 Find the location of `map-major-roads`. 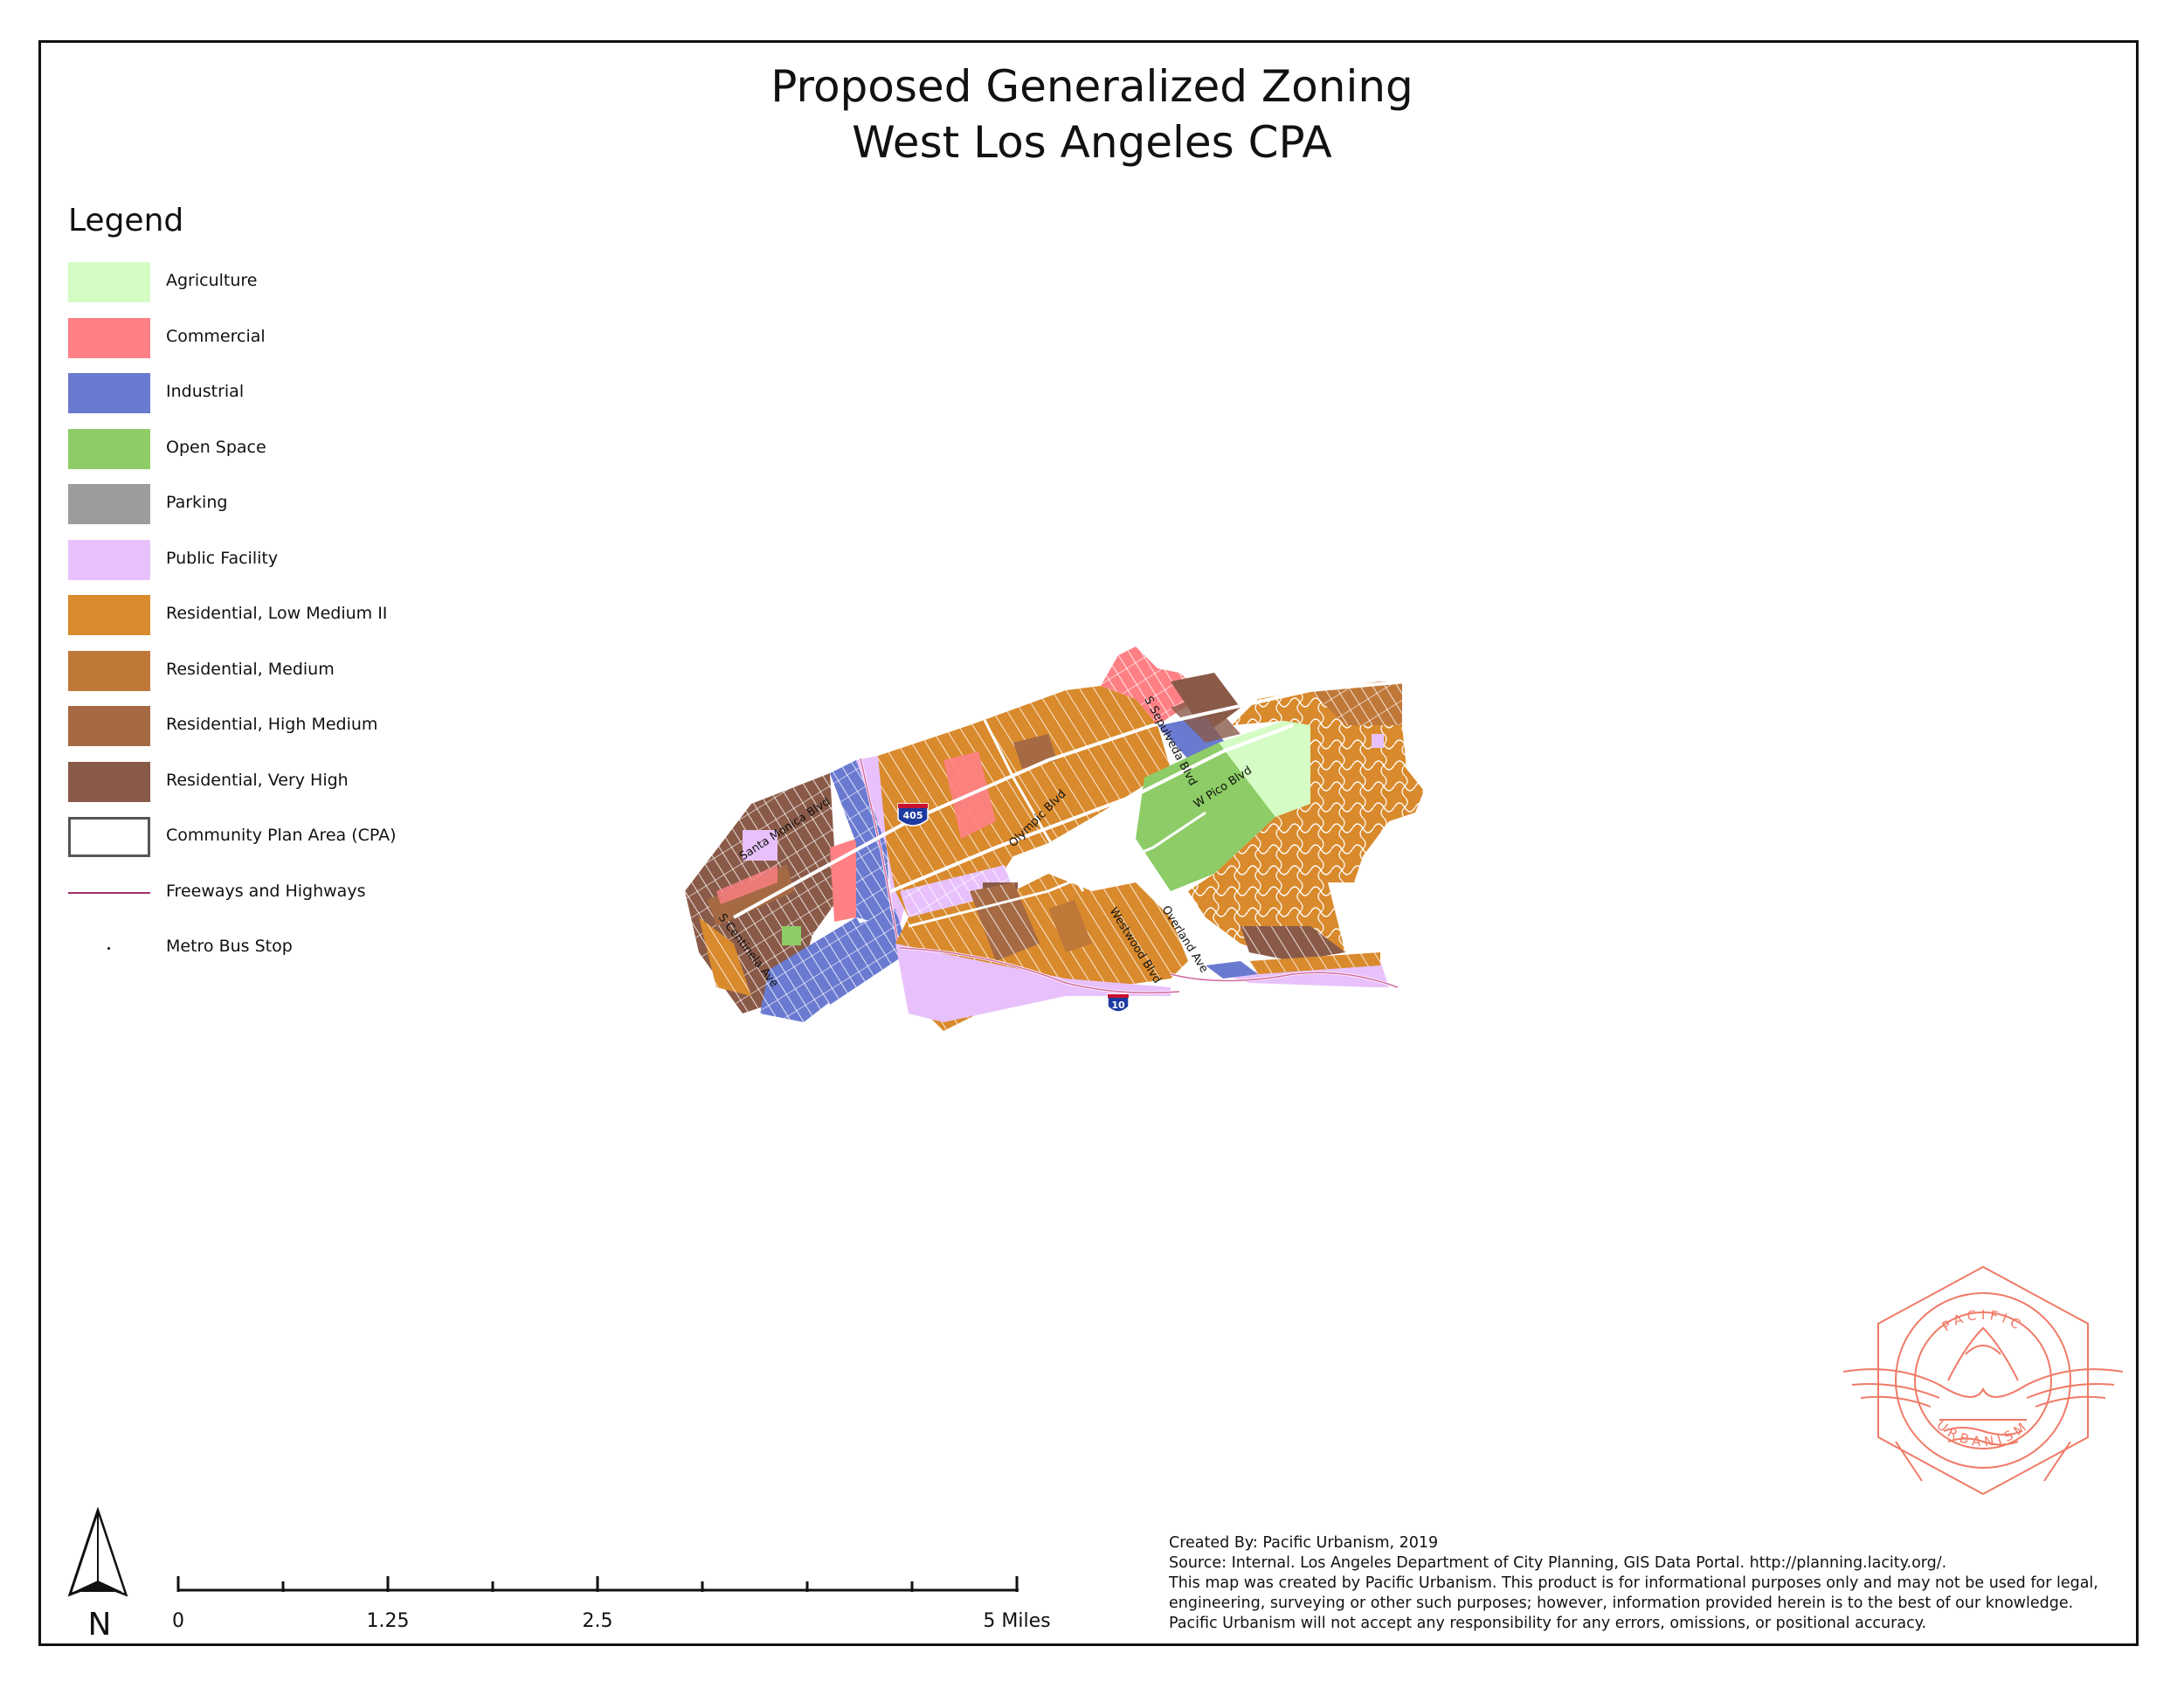

map-major-roads is located at coordinates (1070, 804).